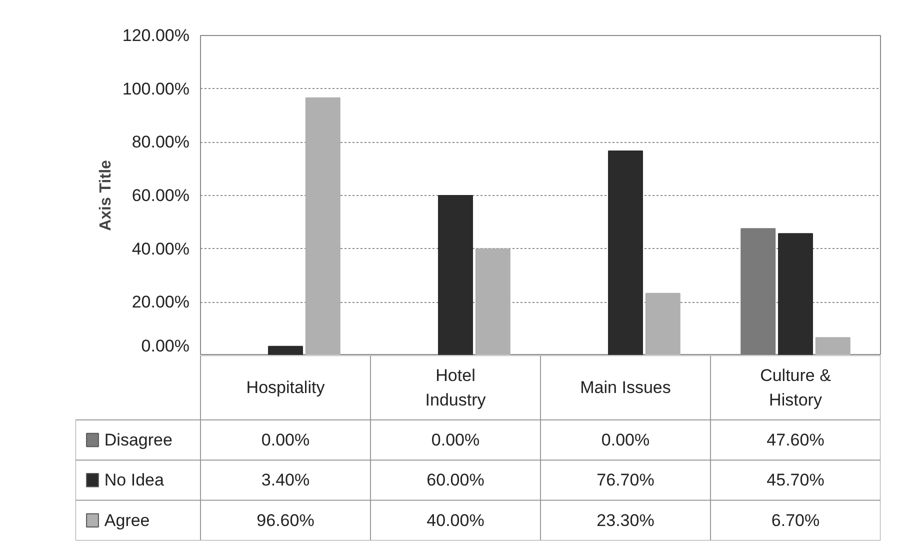  I want to click on data-label: 76.70%, so click(625, 480).